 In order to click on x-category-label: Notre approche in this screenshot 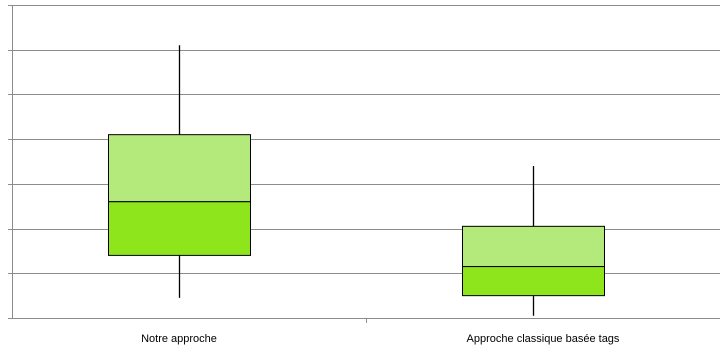, I will do `click(179, 339)`.